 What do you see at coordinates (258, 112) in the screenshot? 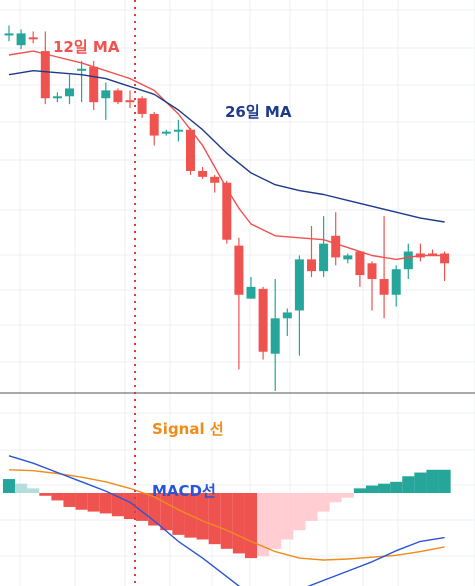
I see `ma26-label: 26일 MA` at bounding box center [258, 112].